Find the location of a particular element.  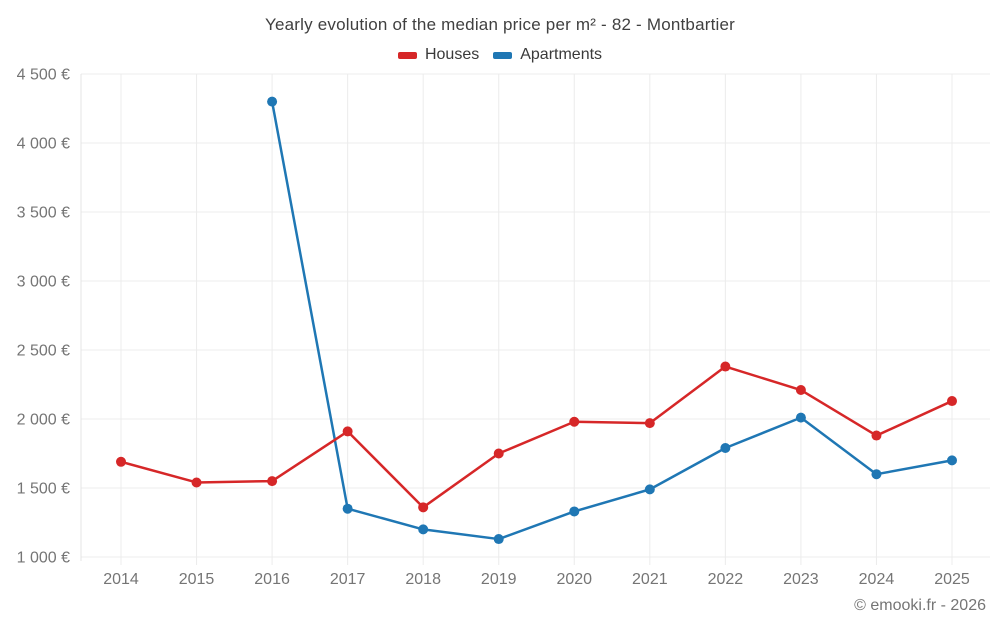

data-point-apartments-2023 is located at coordinates (800, 417).